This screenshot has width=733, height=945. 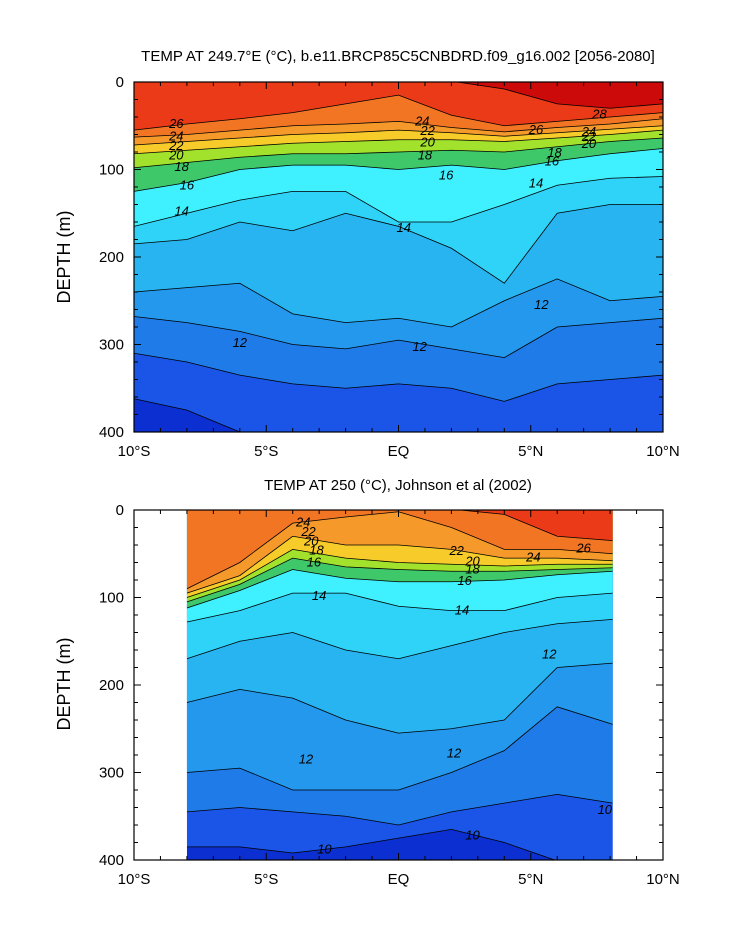 I want to click on chart-title: TEMP AT 250 (°C), Johnson et al (2002), so click(x=398, y=485).